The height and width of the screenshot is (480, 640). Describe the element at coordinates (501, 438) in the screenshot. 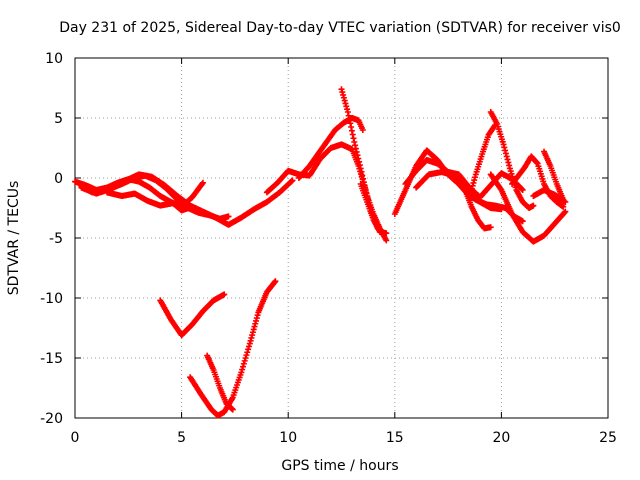

I see `x-tick-label: 20` at that location.